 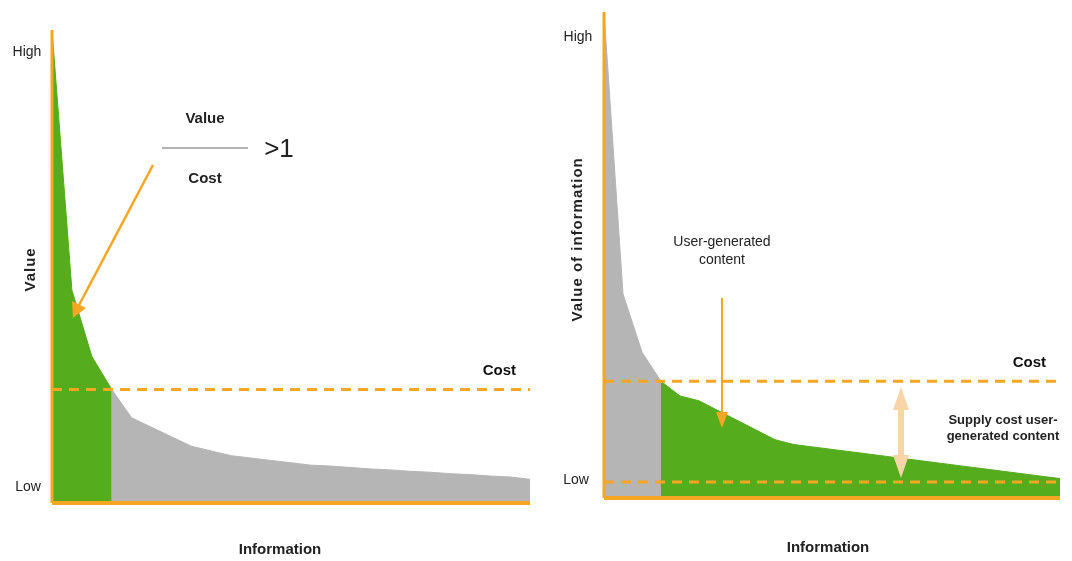 What do you see at coordinates (29, 270) in the screenshot?
I see `y-axis-title: Value` at bounding box center [29, 270].